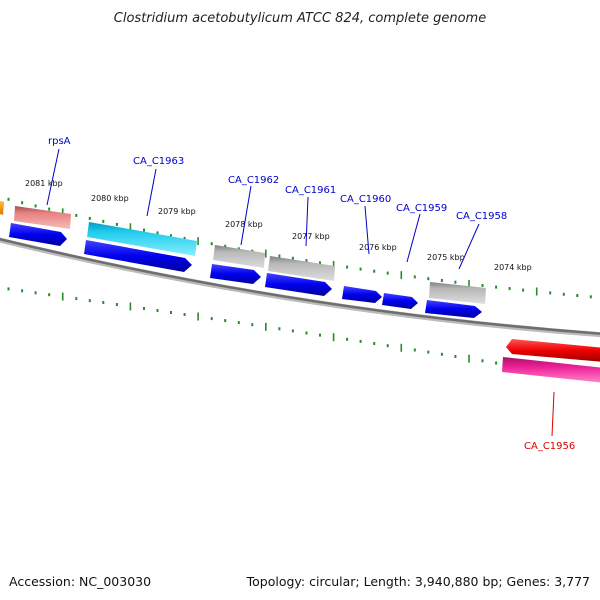 This screenshot has height=600, width=600. I want to click on tick-label: 2075 kbp, so click(446, 257).